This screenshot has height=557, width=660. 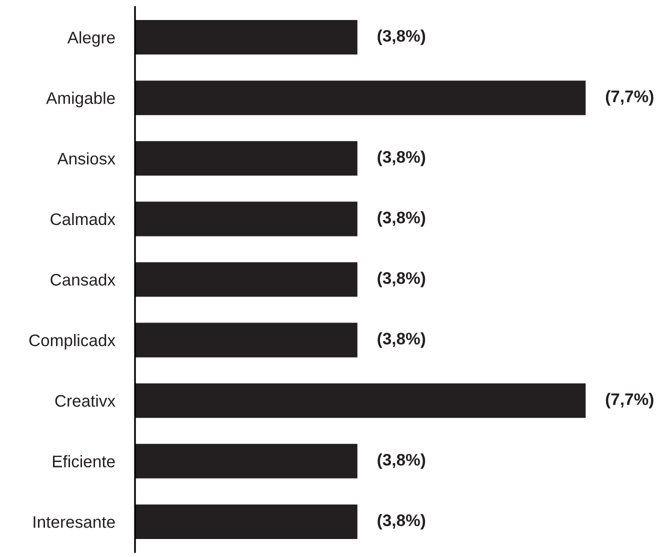 What do you see at coordinates (85, 400) in the screenshot?
I see `y-tick-label: Creativx` at bounding box center [85, 400].